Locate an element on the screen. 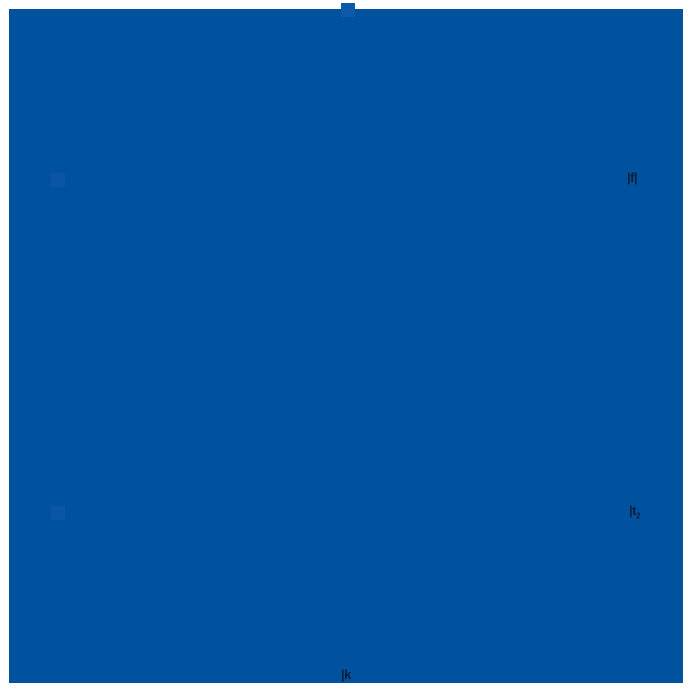 The width and height of the screenshot is (690, 690). glyph-right-upper: |f| is located at coordinates (632, 177).